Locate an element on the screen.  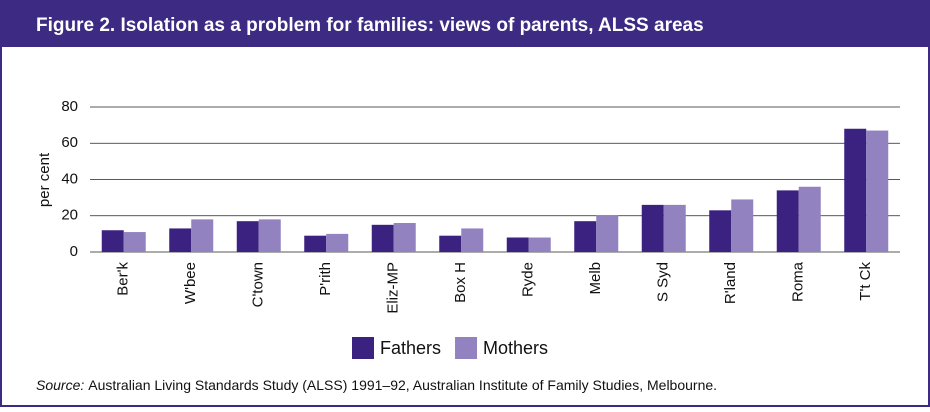
y-tick-label: 0 is located at coordinates (74, 251).